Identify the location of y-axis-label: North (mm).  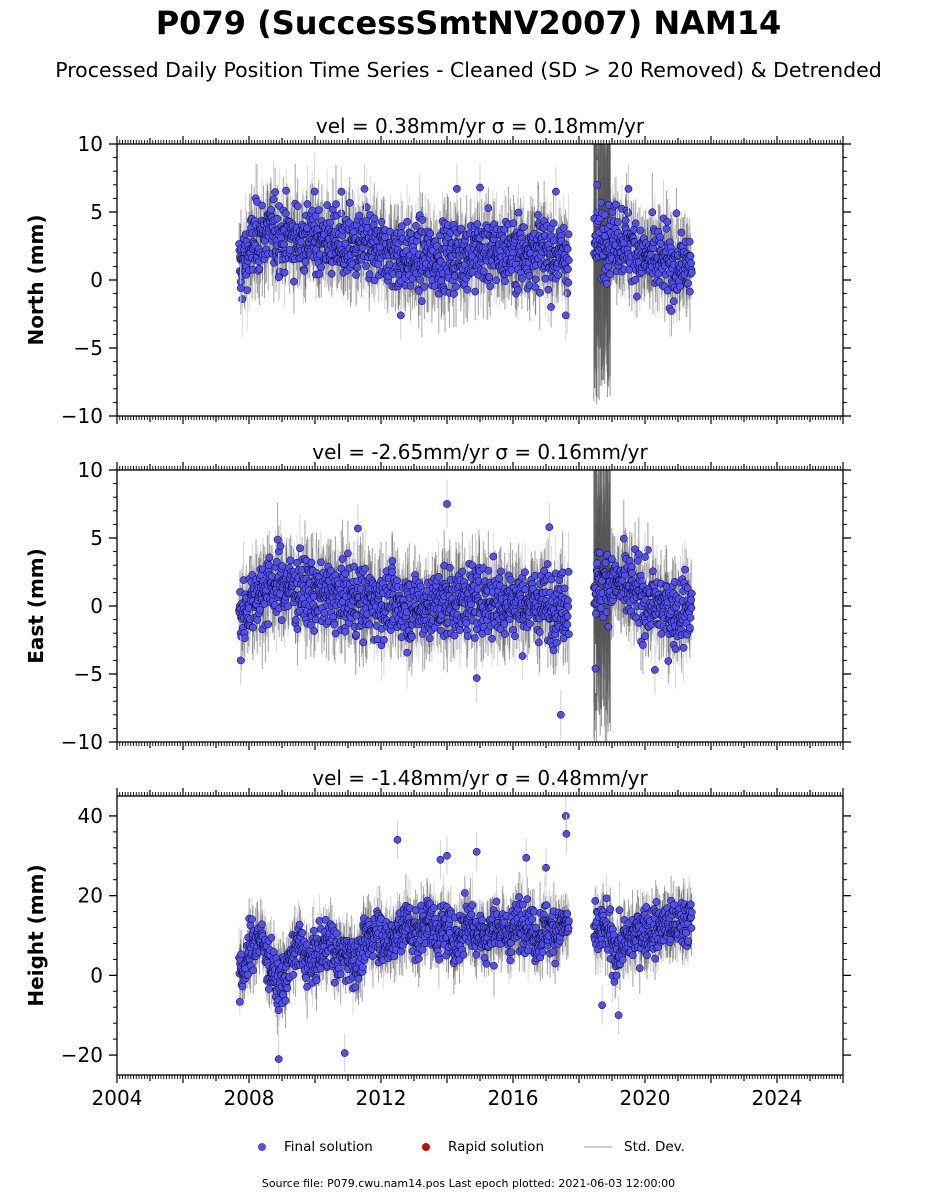
(36, 279).